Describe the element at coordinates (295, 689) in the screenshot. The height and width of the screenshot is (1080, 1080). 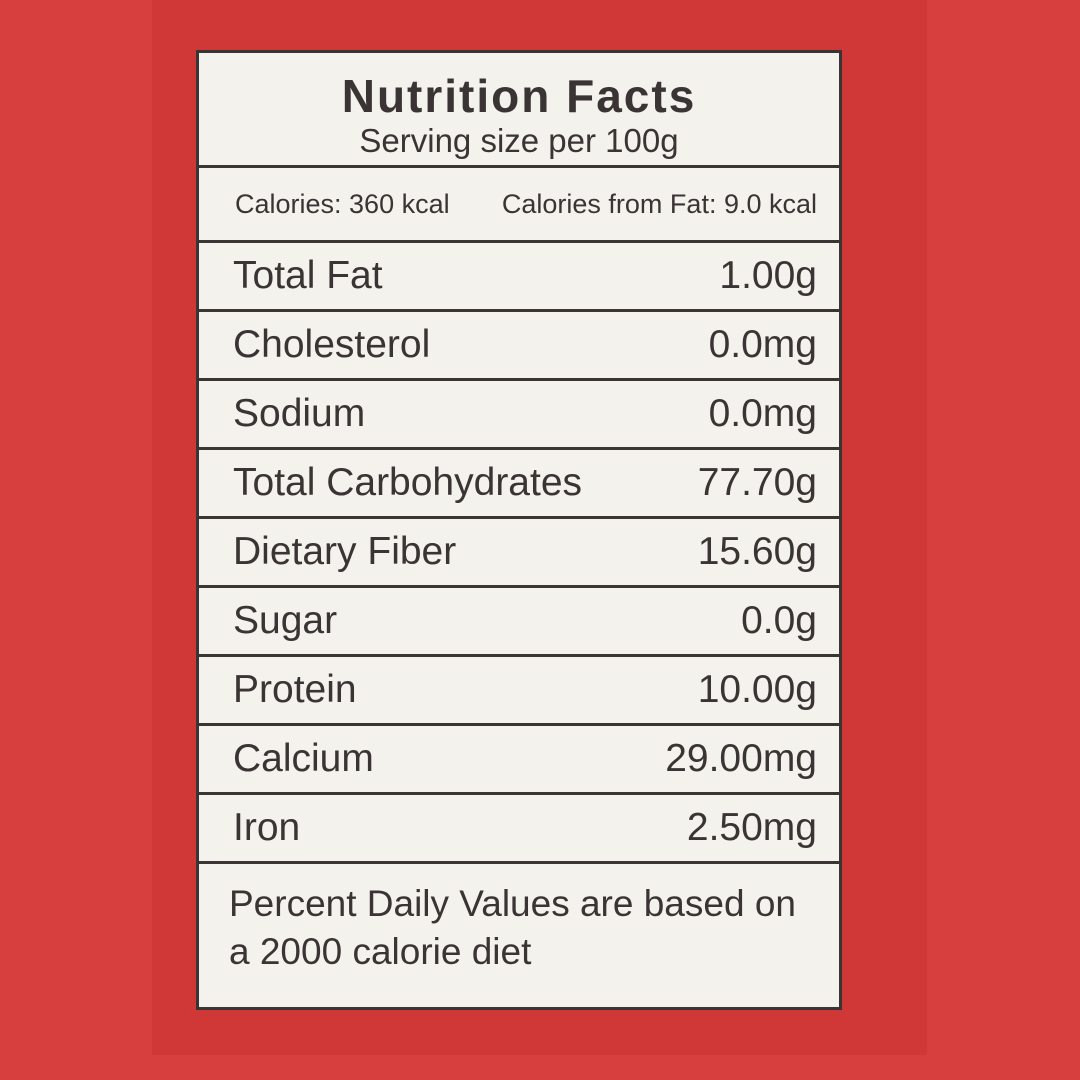
I see `nutrient-name: Protein` at that location.